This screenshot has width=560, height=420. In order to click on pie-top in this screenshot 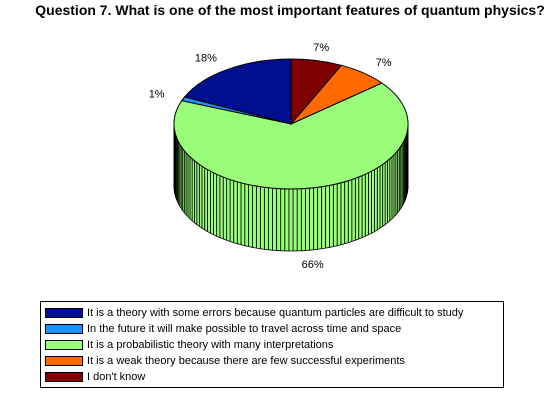, I will do `click(291, 124)`.